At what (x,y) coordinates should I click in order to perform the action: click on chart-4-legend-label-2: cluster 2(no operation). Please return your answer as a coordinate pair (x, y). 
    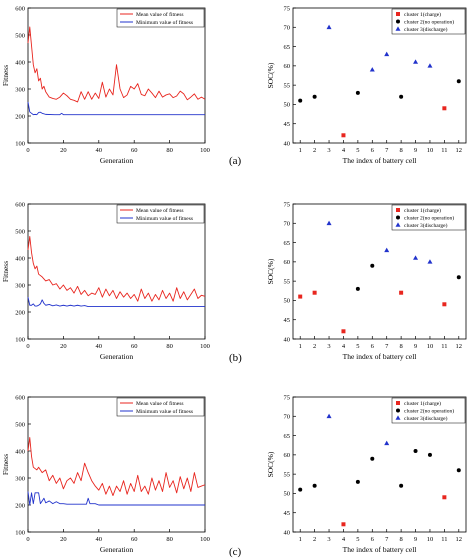
    Looking at the image, I should click on (429, 218).